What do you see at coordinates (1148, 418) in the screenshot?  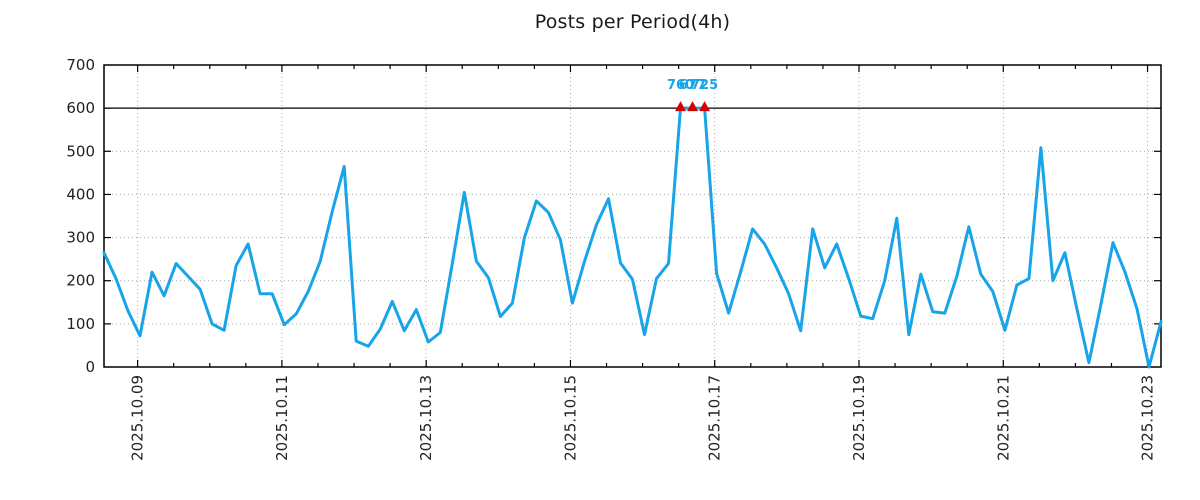 I see `x-axis-tick-label: 2025.10.23` at bounding box center [1148, 418].